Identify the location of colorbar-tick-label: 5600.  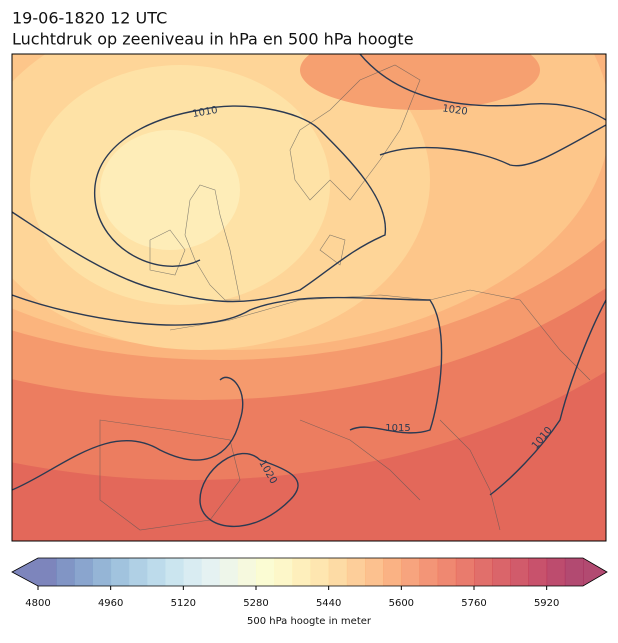
(401, 603).